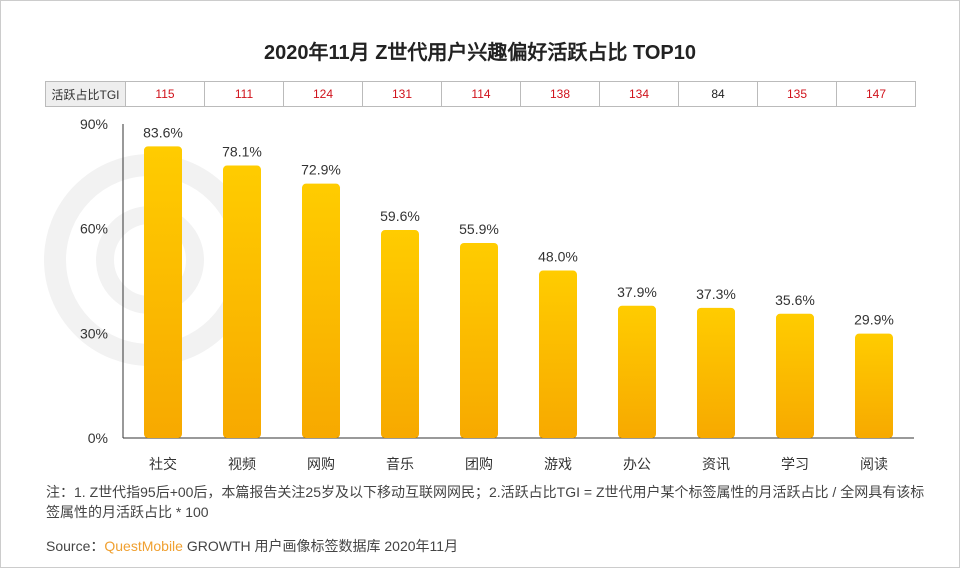 The width and height of the screenshot is (960, 568). I want to click on x-tick-label: 学习, so click(795, 464).